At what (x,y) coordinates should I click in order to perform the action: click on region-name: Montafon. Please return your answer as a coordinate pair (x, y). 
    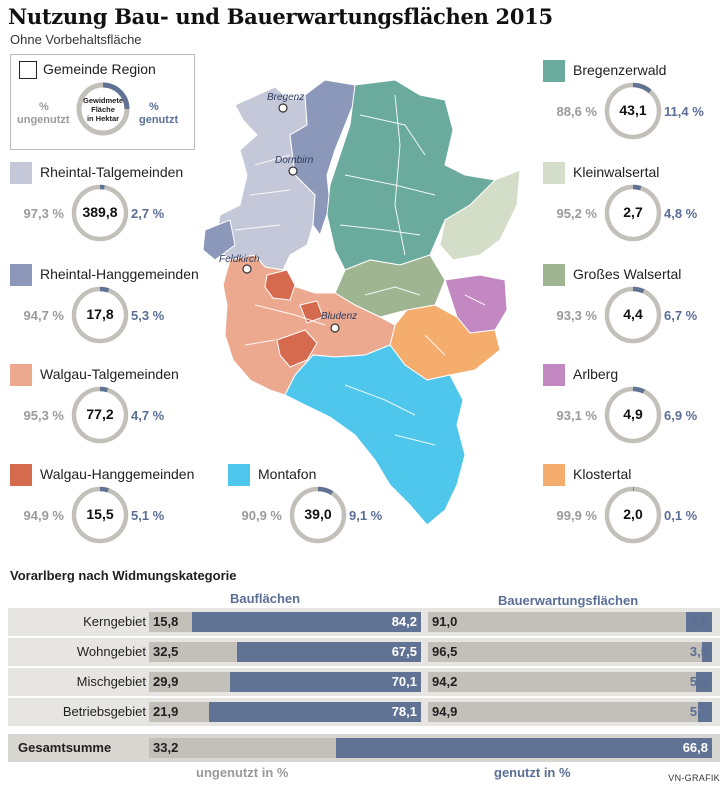
    Looking at the image, I should click on (287, 474).